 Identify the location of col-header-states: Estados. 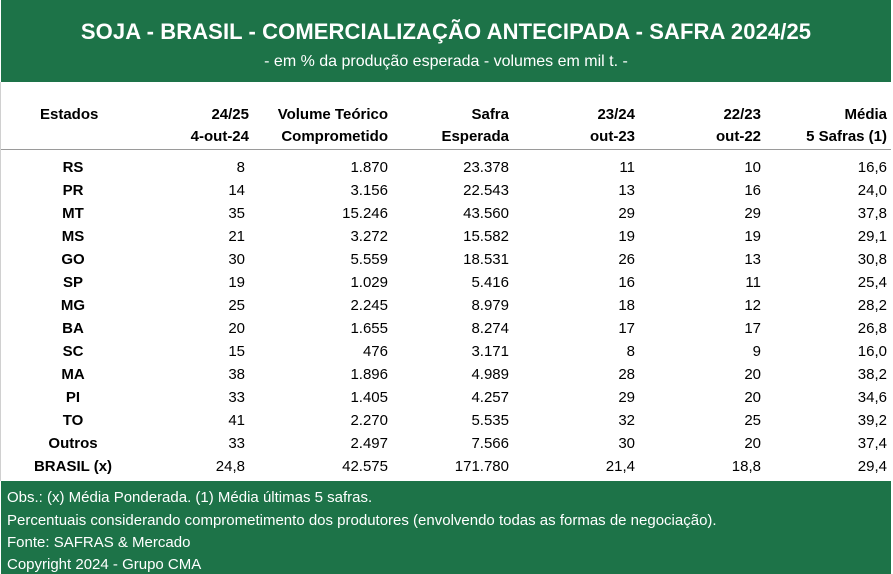
(69, 115).